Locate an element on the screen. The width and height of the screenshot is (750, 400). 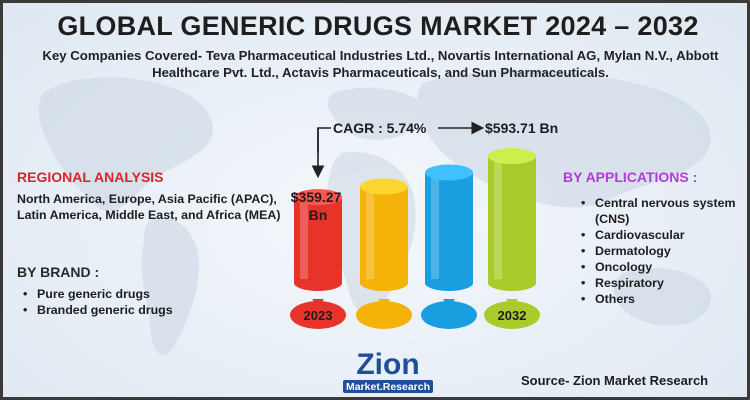
application-item: Respiratory is located at coordinates (661, 283).